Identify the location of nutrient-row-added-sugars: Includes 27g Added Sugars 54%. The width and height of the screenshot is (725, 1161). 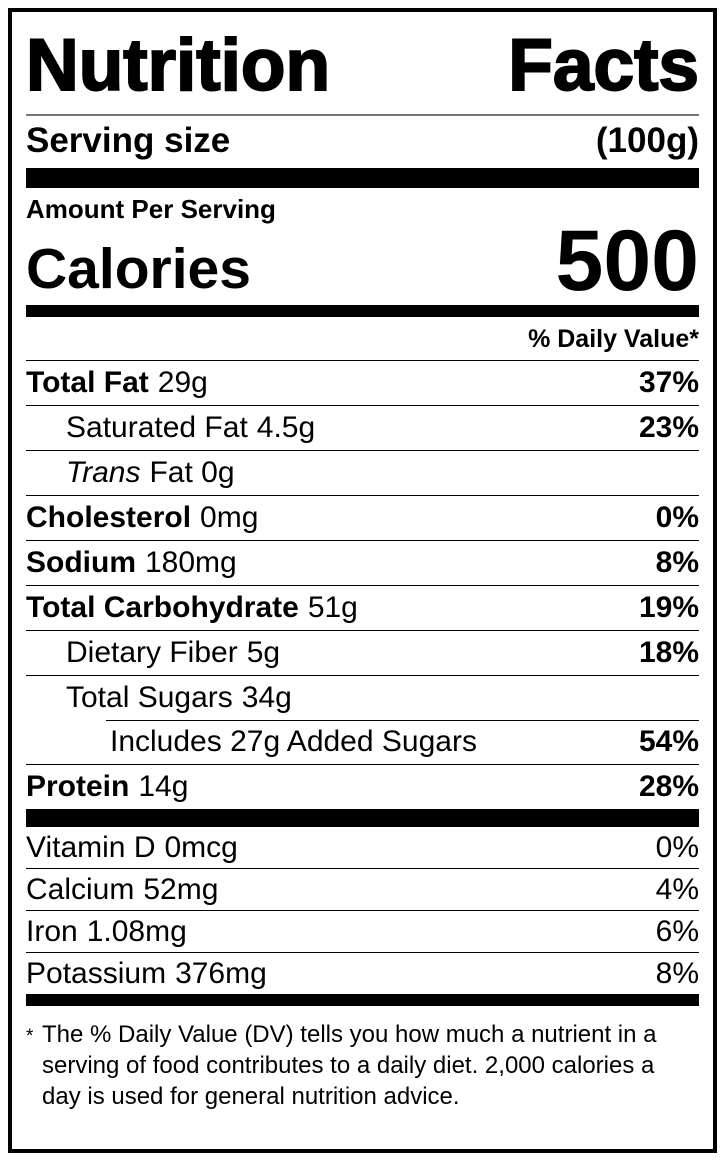
(362, 741).